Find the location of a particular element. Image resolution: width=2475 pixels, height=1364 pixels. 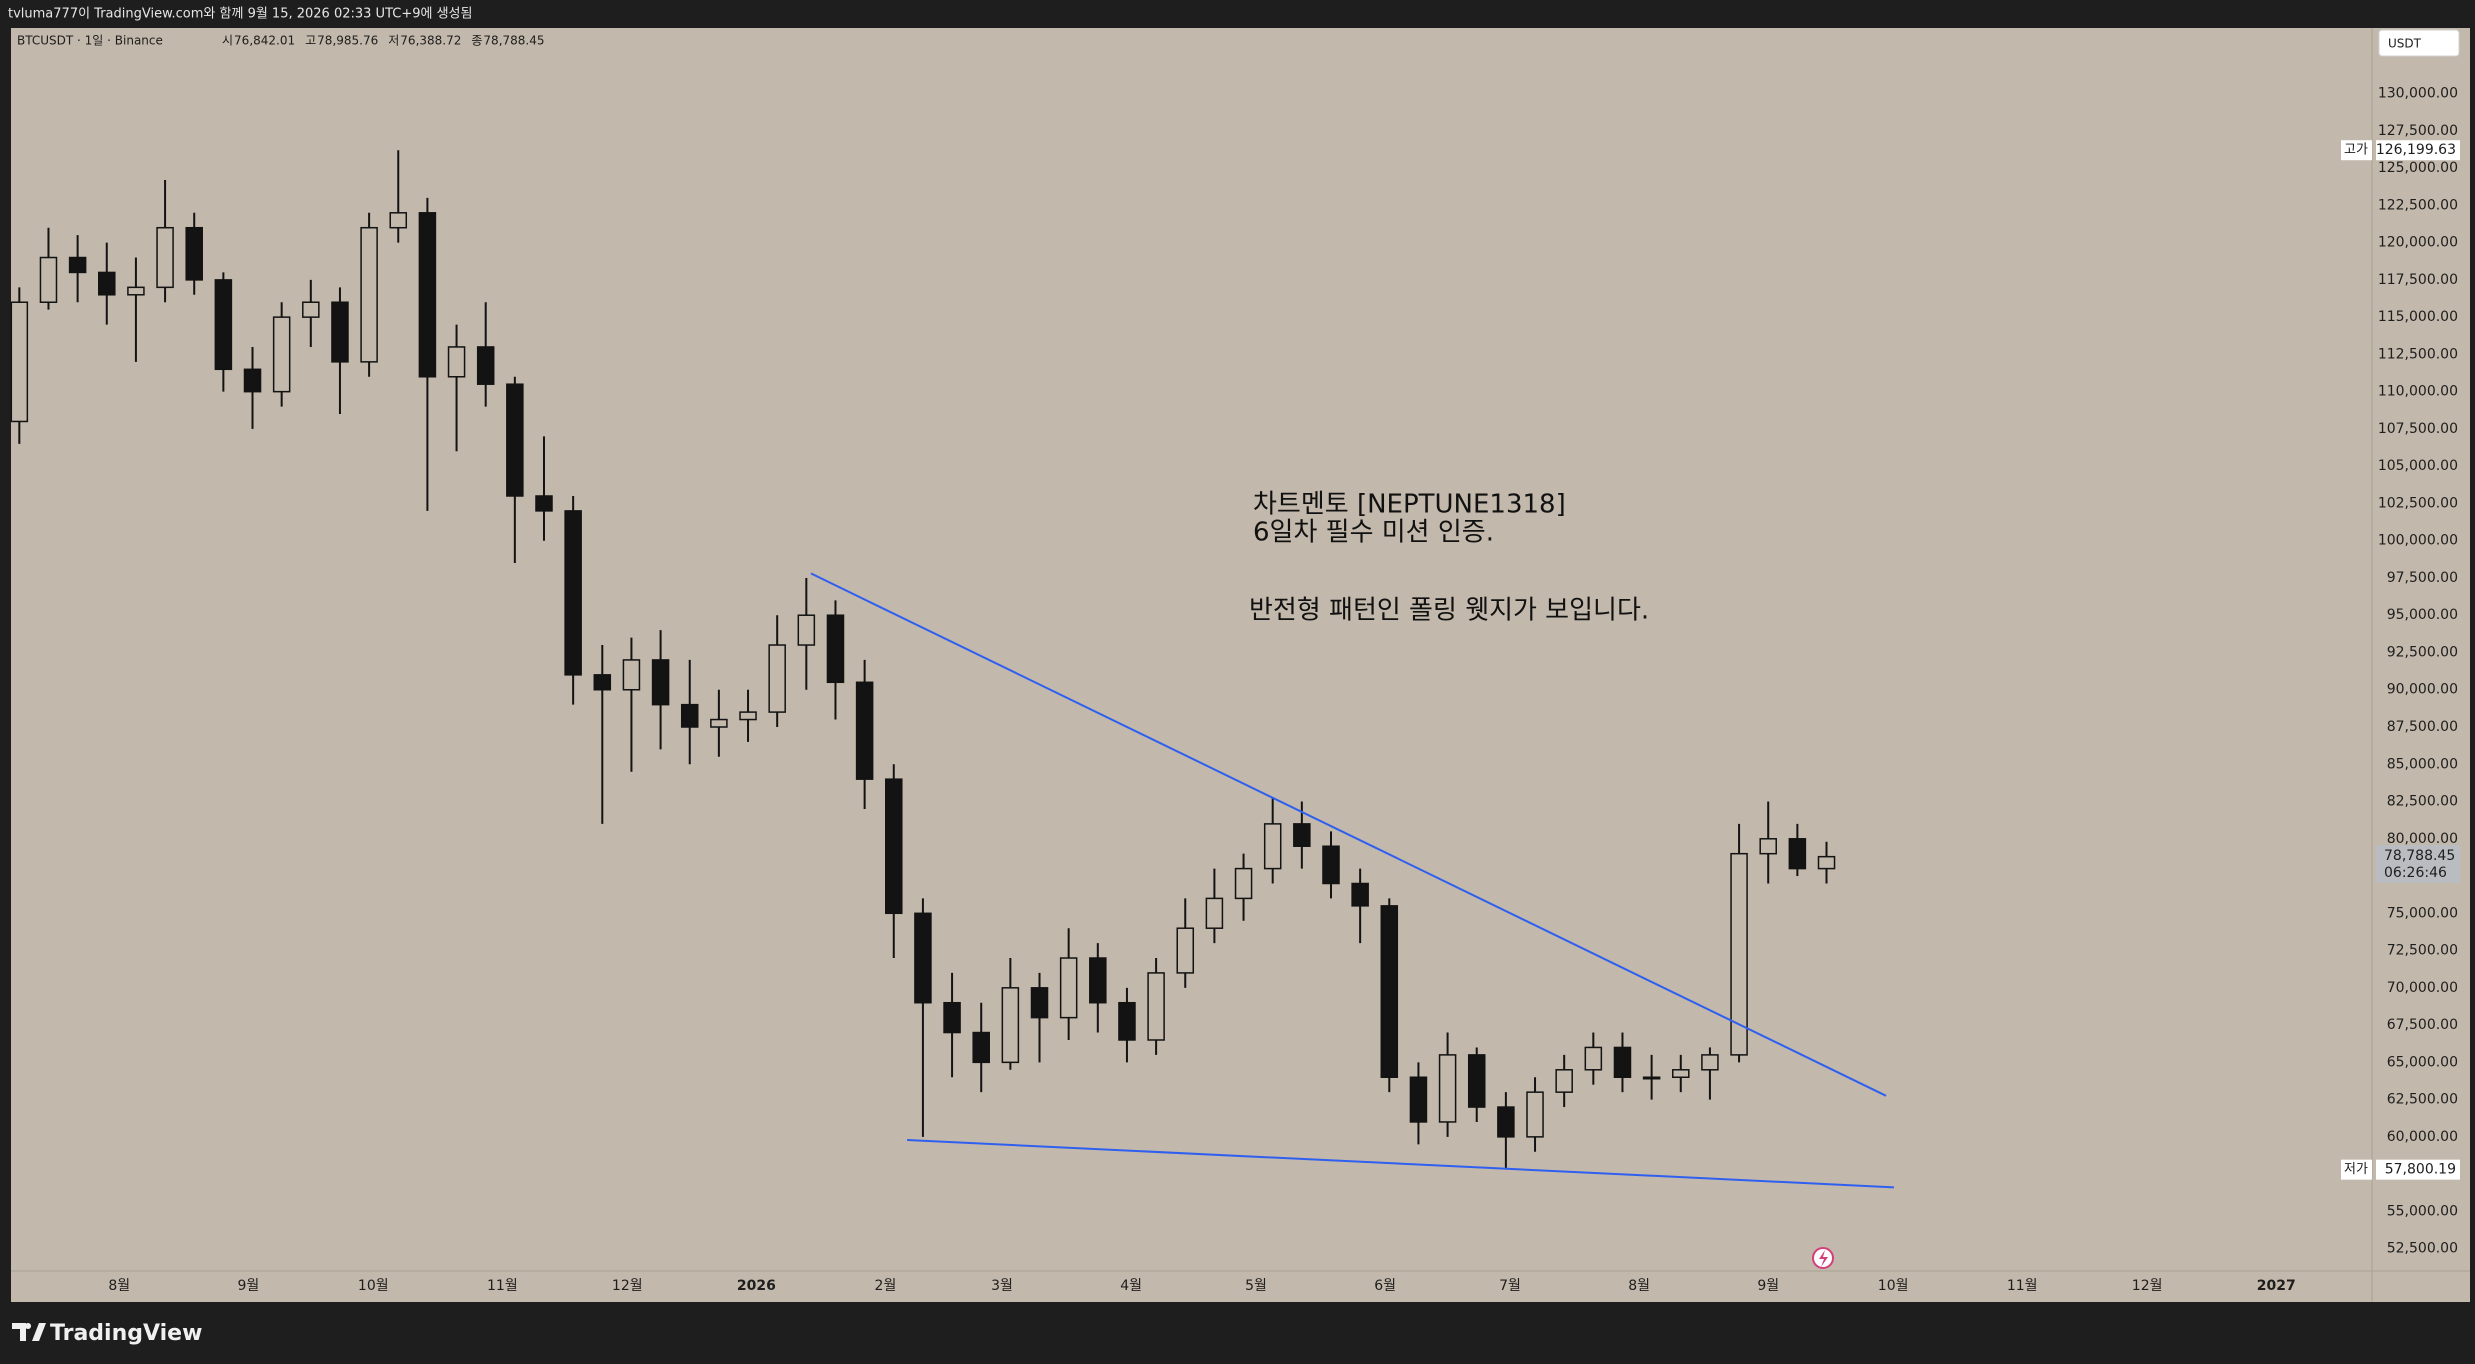

currency-label: USDT is located at coordinates (2405, 44).